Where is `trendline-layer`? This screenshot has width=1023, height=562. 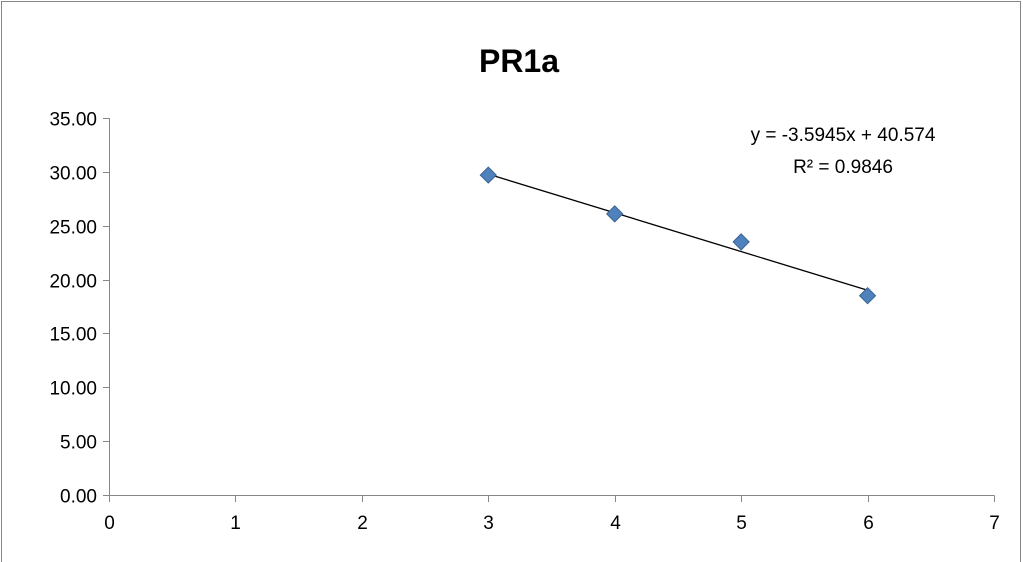
trendline-layer is located at coordinates (678, 232).